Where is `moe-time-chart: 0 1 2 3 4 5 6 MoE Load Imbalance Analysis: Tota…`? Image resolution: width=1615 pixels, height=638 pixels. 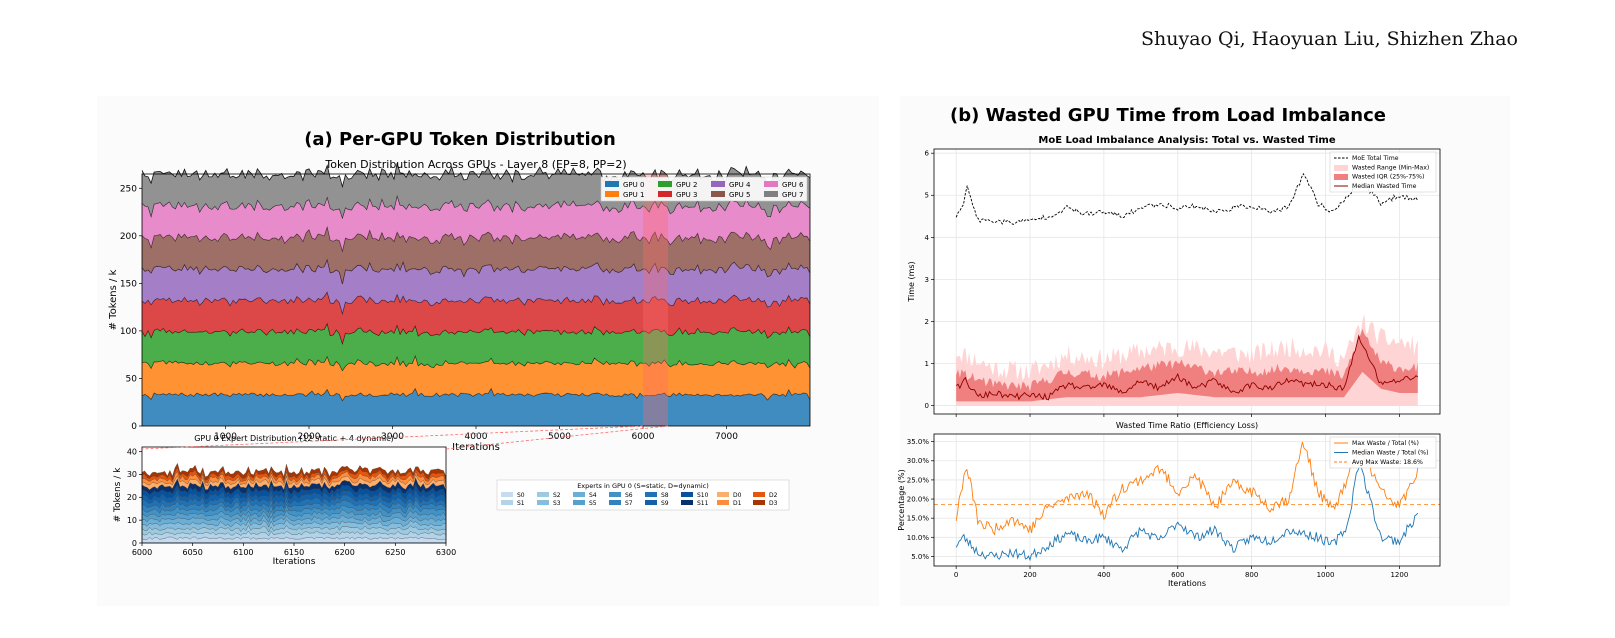
moe-time-chart: 0 1 2 3 4 5 6 MoE Load Imbalance Analysis: Tota… is located at coordinates (1174, 276).